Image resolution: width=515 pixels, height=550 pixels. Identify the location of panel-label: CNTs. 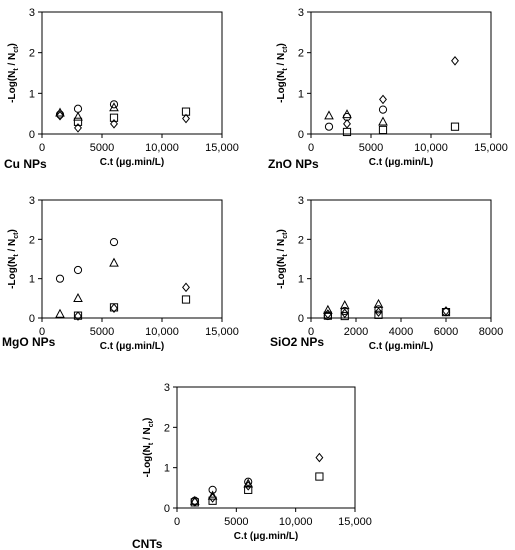
(147, 543).